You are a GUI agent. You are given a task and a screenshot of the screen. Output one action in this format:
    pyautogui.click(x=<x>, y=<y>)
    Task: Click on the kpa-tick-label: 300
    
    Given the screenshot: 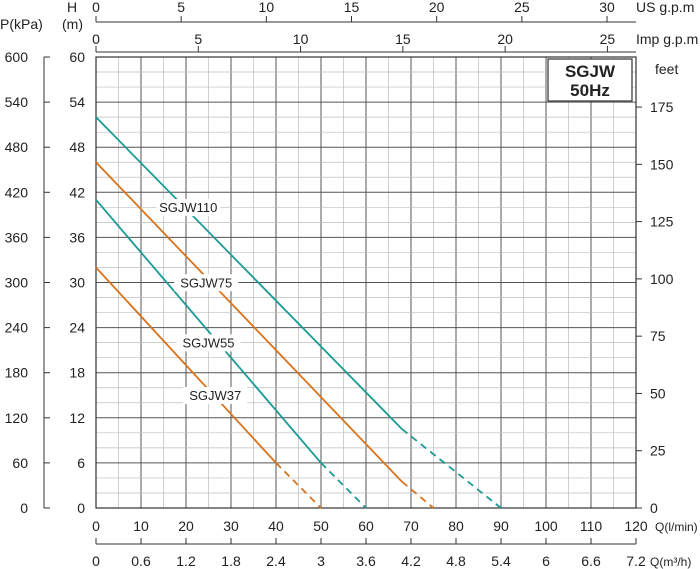 What is the action you would take?
    pyautogui.click(x=17, y=283)
    